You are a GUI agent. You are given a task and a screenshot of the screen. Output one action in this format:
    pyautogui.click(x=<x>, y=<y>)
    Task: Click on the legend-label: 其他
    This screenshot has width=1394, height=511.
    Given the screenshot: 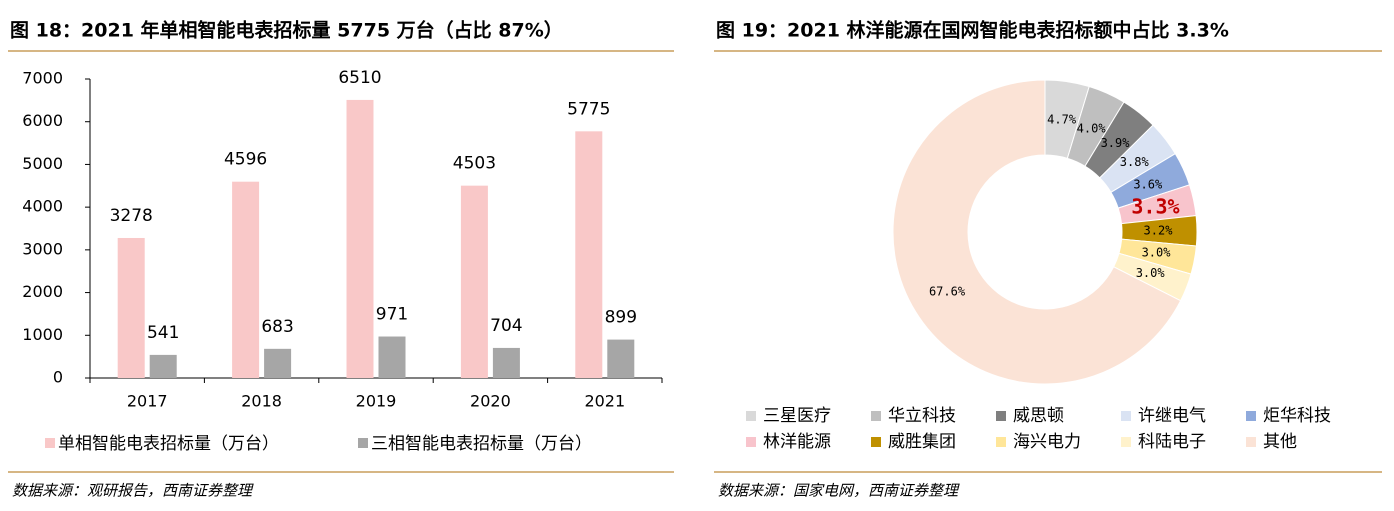 What is the action you would take?
    pyautogui.click(x=1280, y=442)
    